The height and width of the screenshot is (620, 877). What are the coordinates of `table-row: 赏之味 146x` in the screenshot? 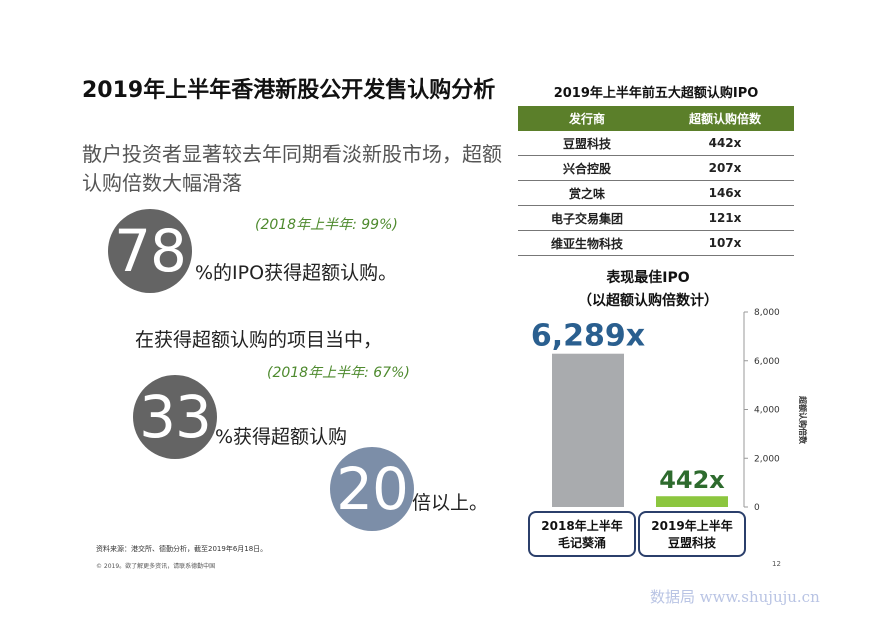 It's located at (656, 193).